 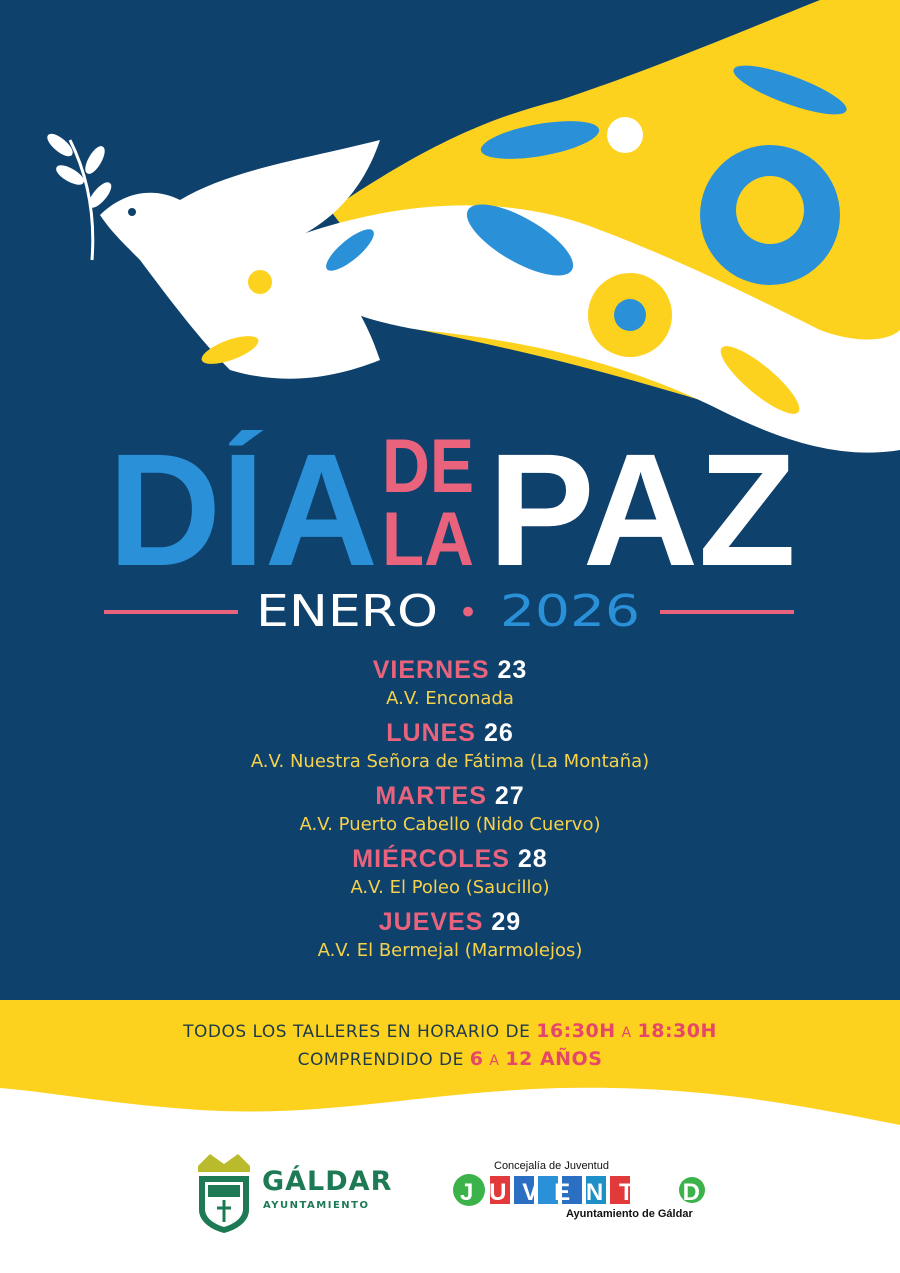 I want to click on schedule-day: LUNES, so click(x=431, y=733).